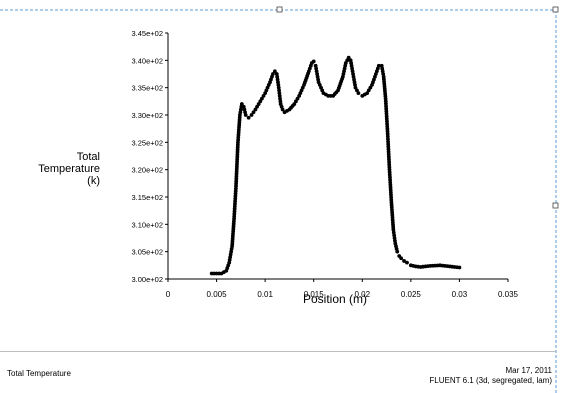 Image resolution: width=566 pixels, height=393 pixels. I want to click on footer-date: Mar 17, 2011, so click(528, 370).